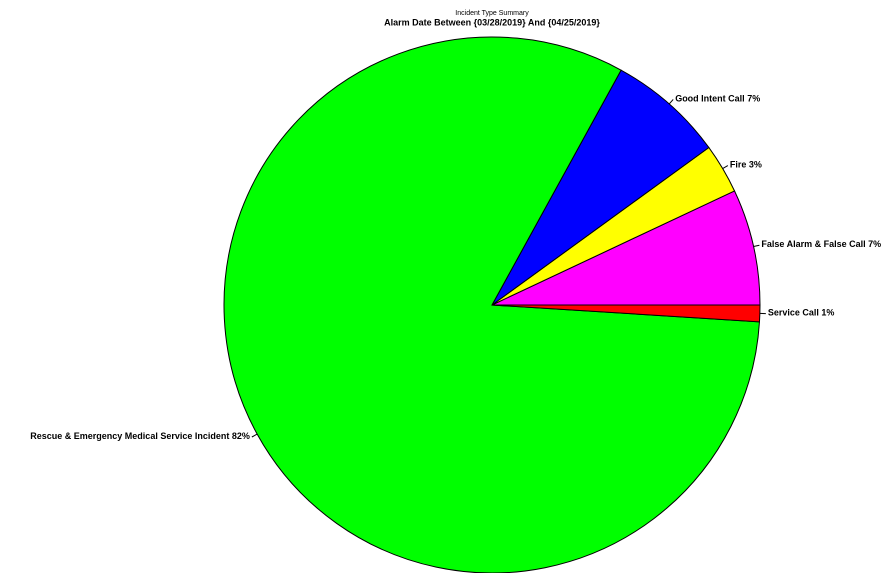 This screenshot has height=573, width=896. What do you see at coordinates (241, 436) in the screenshot?
I see `slice-value-label: 82%` at bounding box center [241, 436].